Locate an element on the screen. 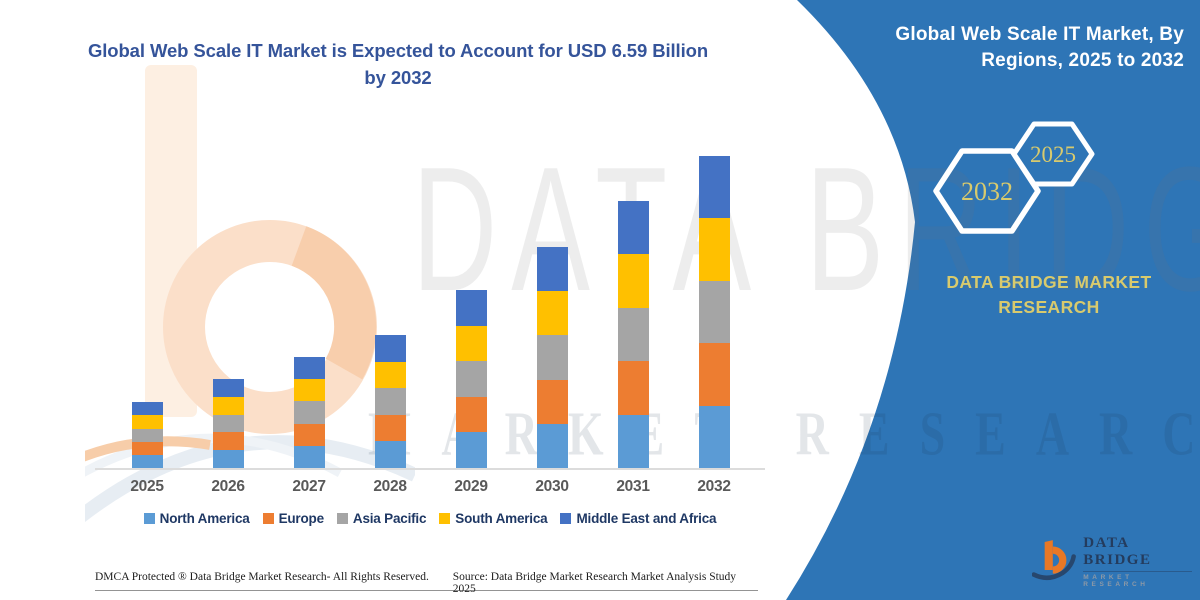  bar-2030 is located at coordinates (552, 357).